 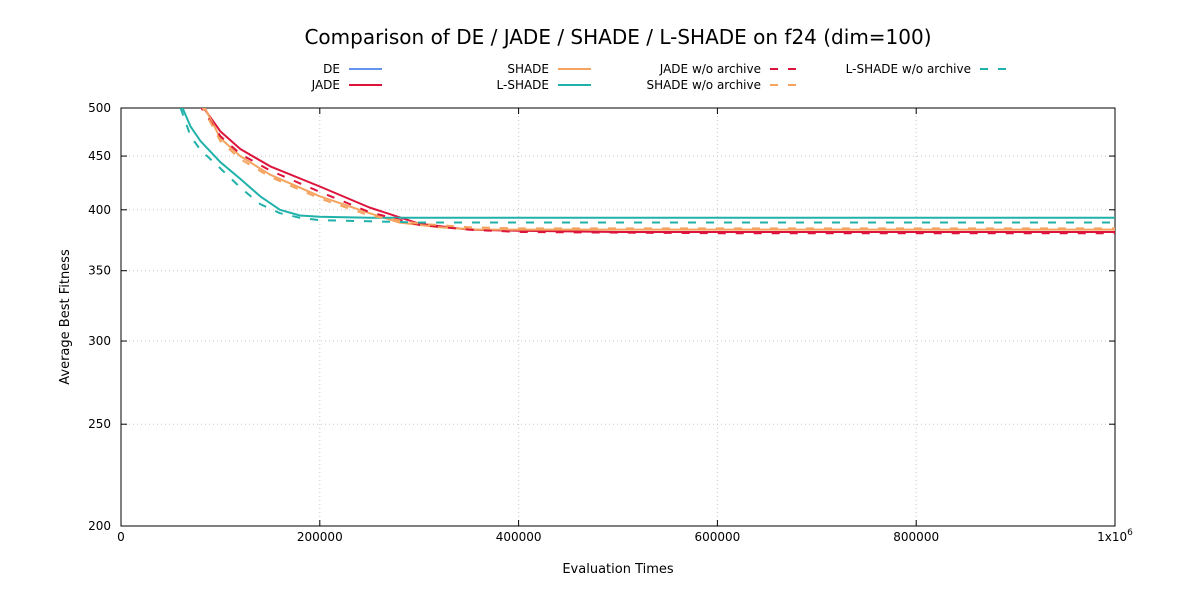 What do you see at coordinates (523, 85) in the screenshot?
I see `legend-label: L-SHADE` at bounding box center [523, 85].